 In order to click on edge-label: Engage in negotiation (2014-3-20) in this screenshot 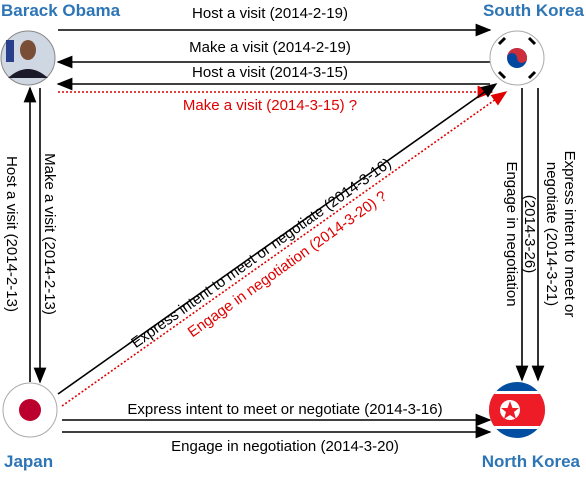, I will do `click(285, 446)`.